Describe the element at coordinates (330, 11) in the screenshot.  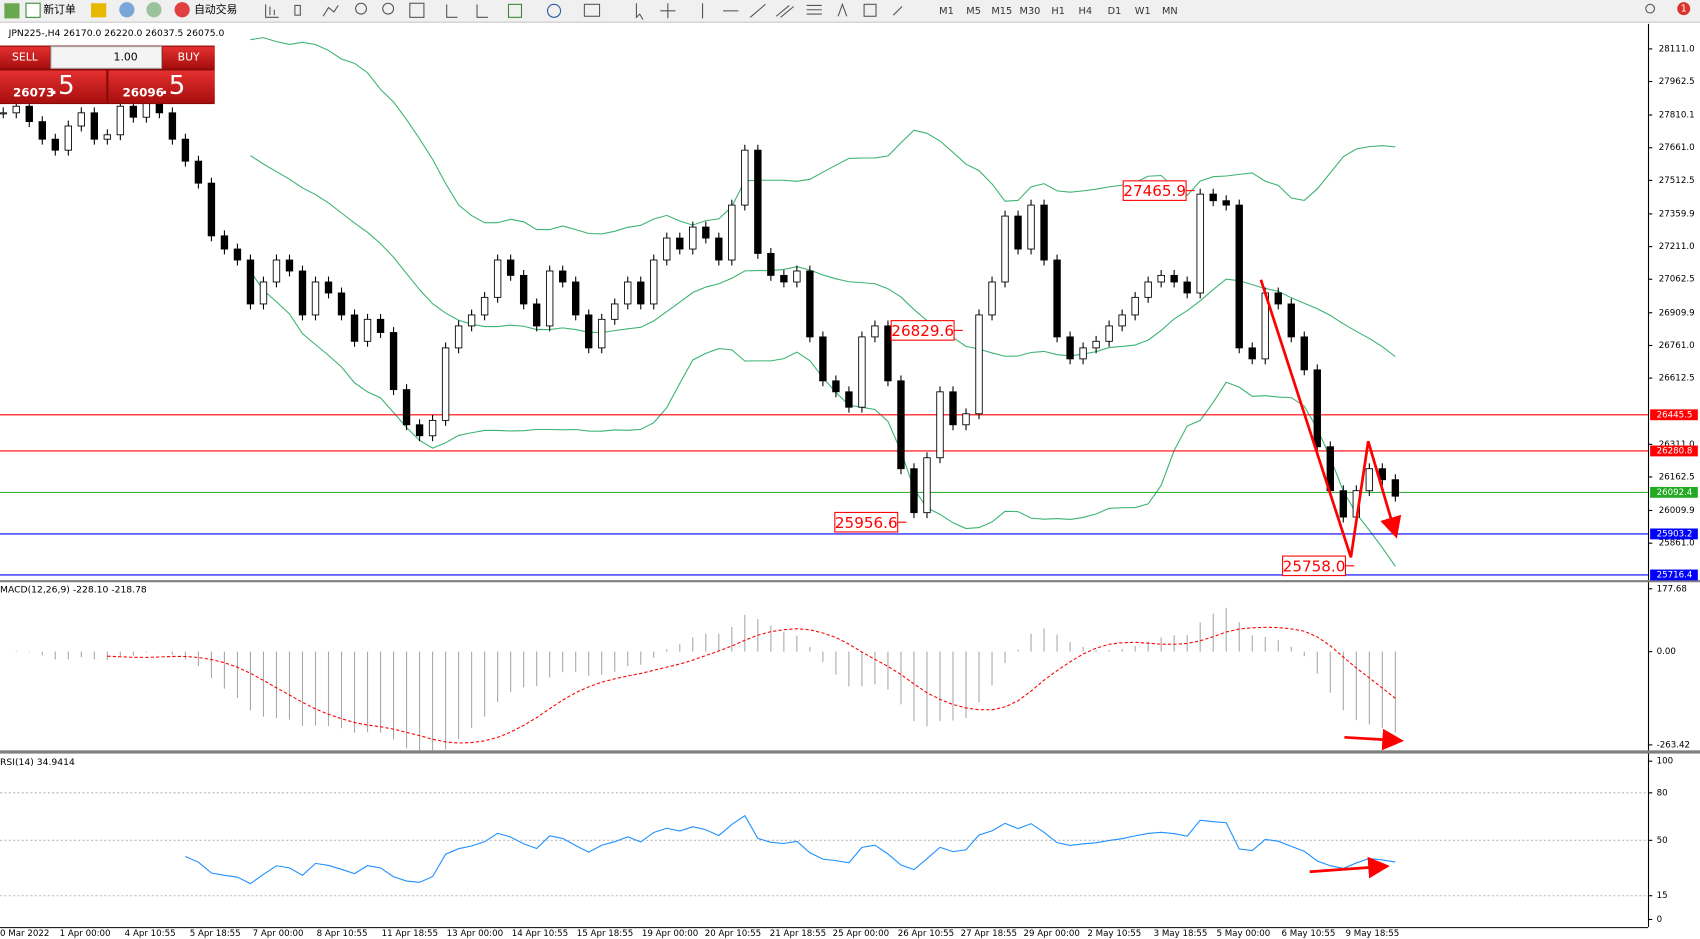
I see `line-tool` at that location.